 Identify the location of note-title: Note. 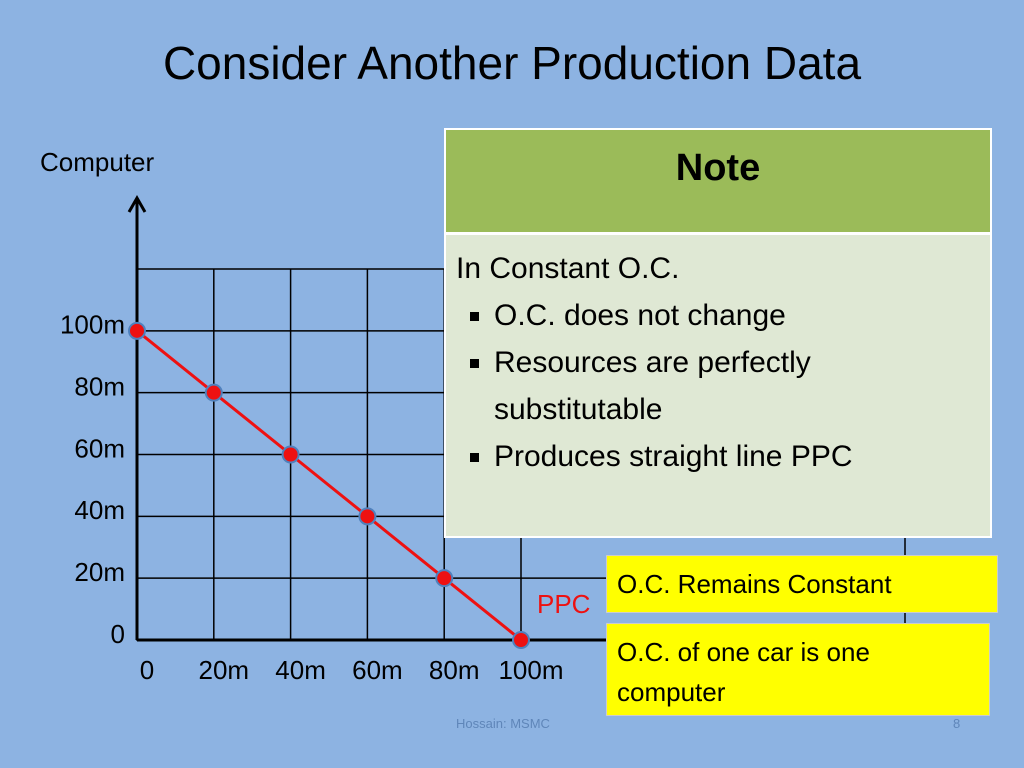
(718, 182).